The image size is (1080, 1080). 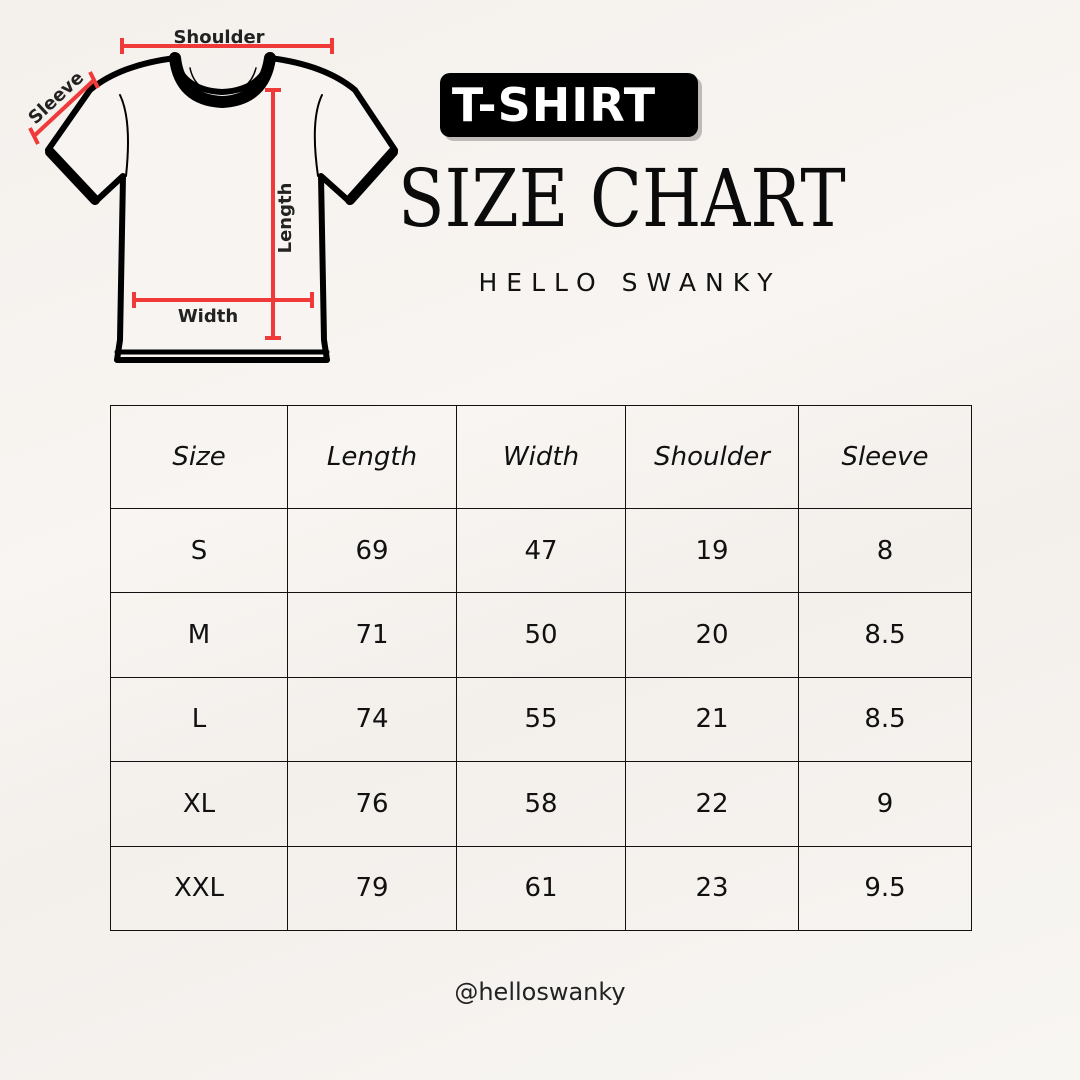 What do you see at coordinates (885, 804) in the screenshot?
I see `table-cell: 9` at bounding box center [885, 804].